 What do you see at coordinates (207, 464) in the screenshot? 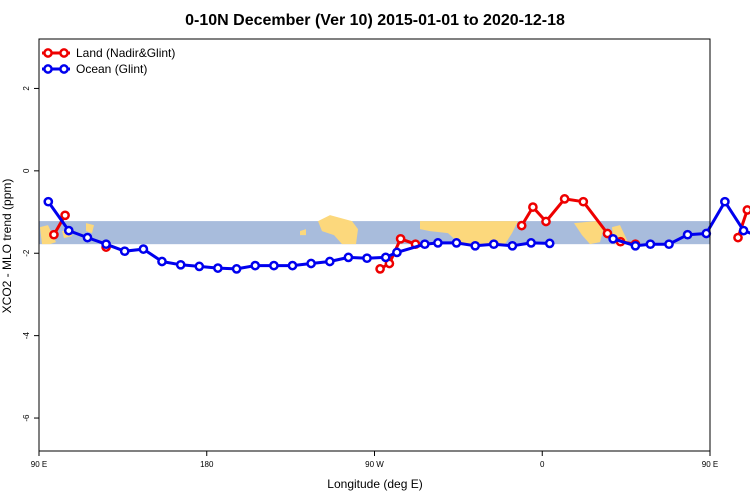
I see `x-tick-label-1: 180` at bounding box center [207, 464].